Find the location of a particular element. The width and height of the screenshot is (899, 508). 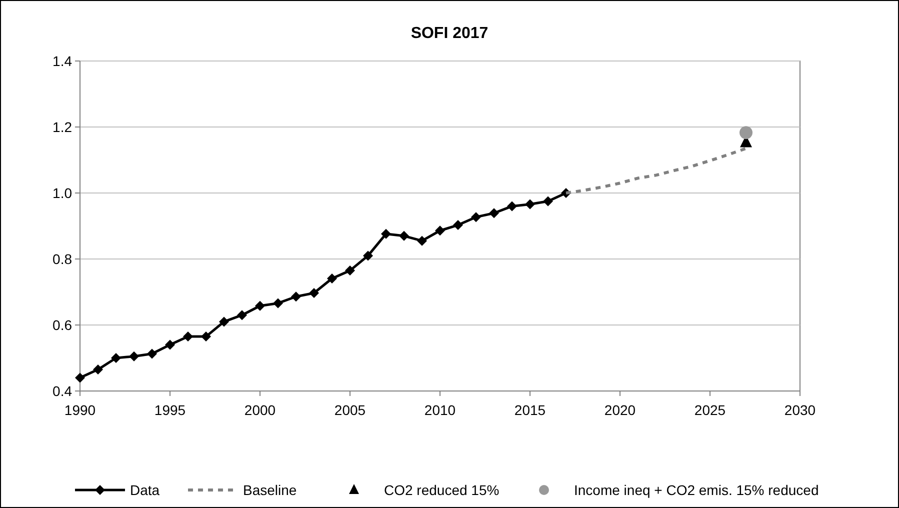

x-tick-label: 2030 is located at coordinates (800, 410).